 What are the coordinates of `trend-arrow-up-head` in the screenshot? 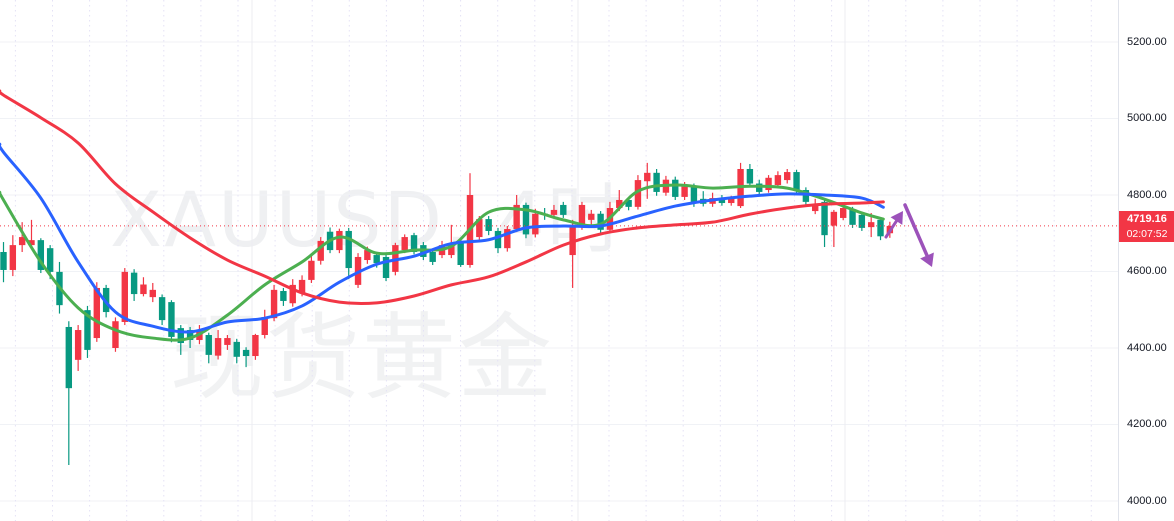 It's located at (896, 218).